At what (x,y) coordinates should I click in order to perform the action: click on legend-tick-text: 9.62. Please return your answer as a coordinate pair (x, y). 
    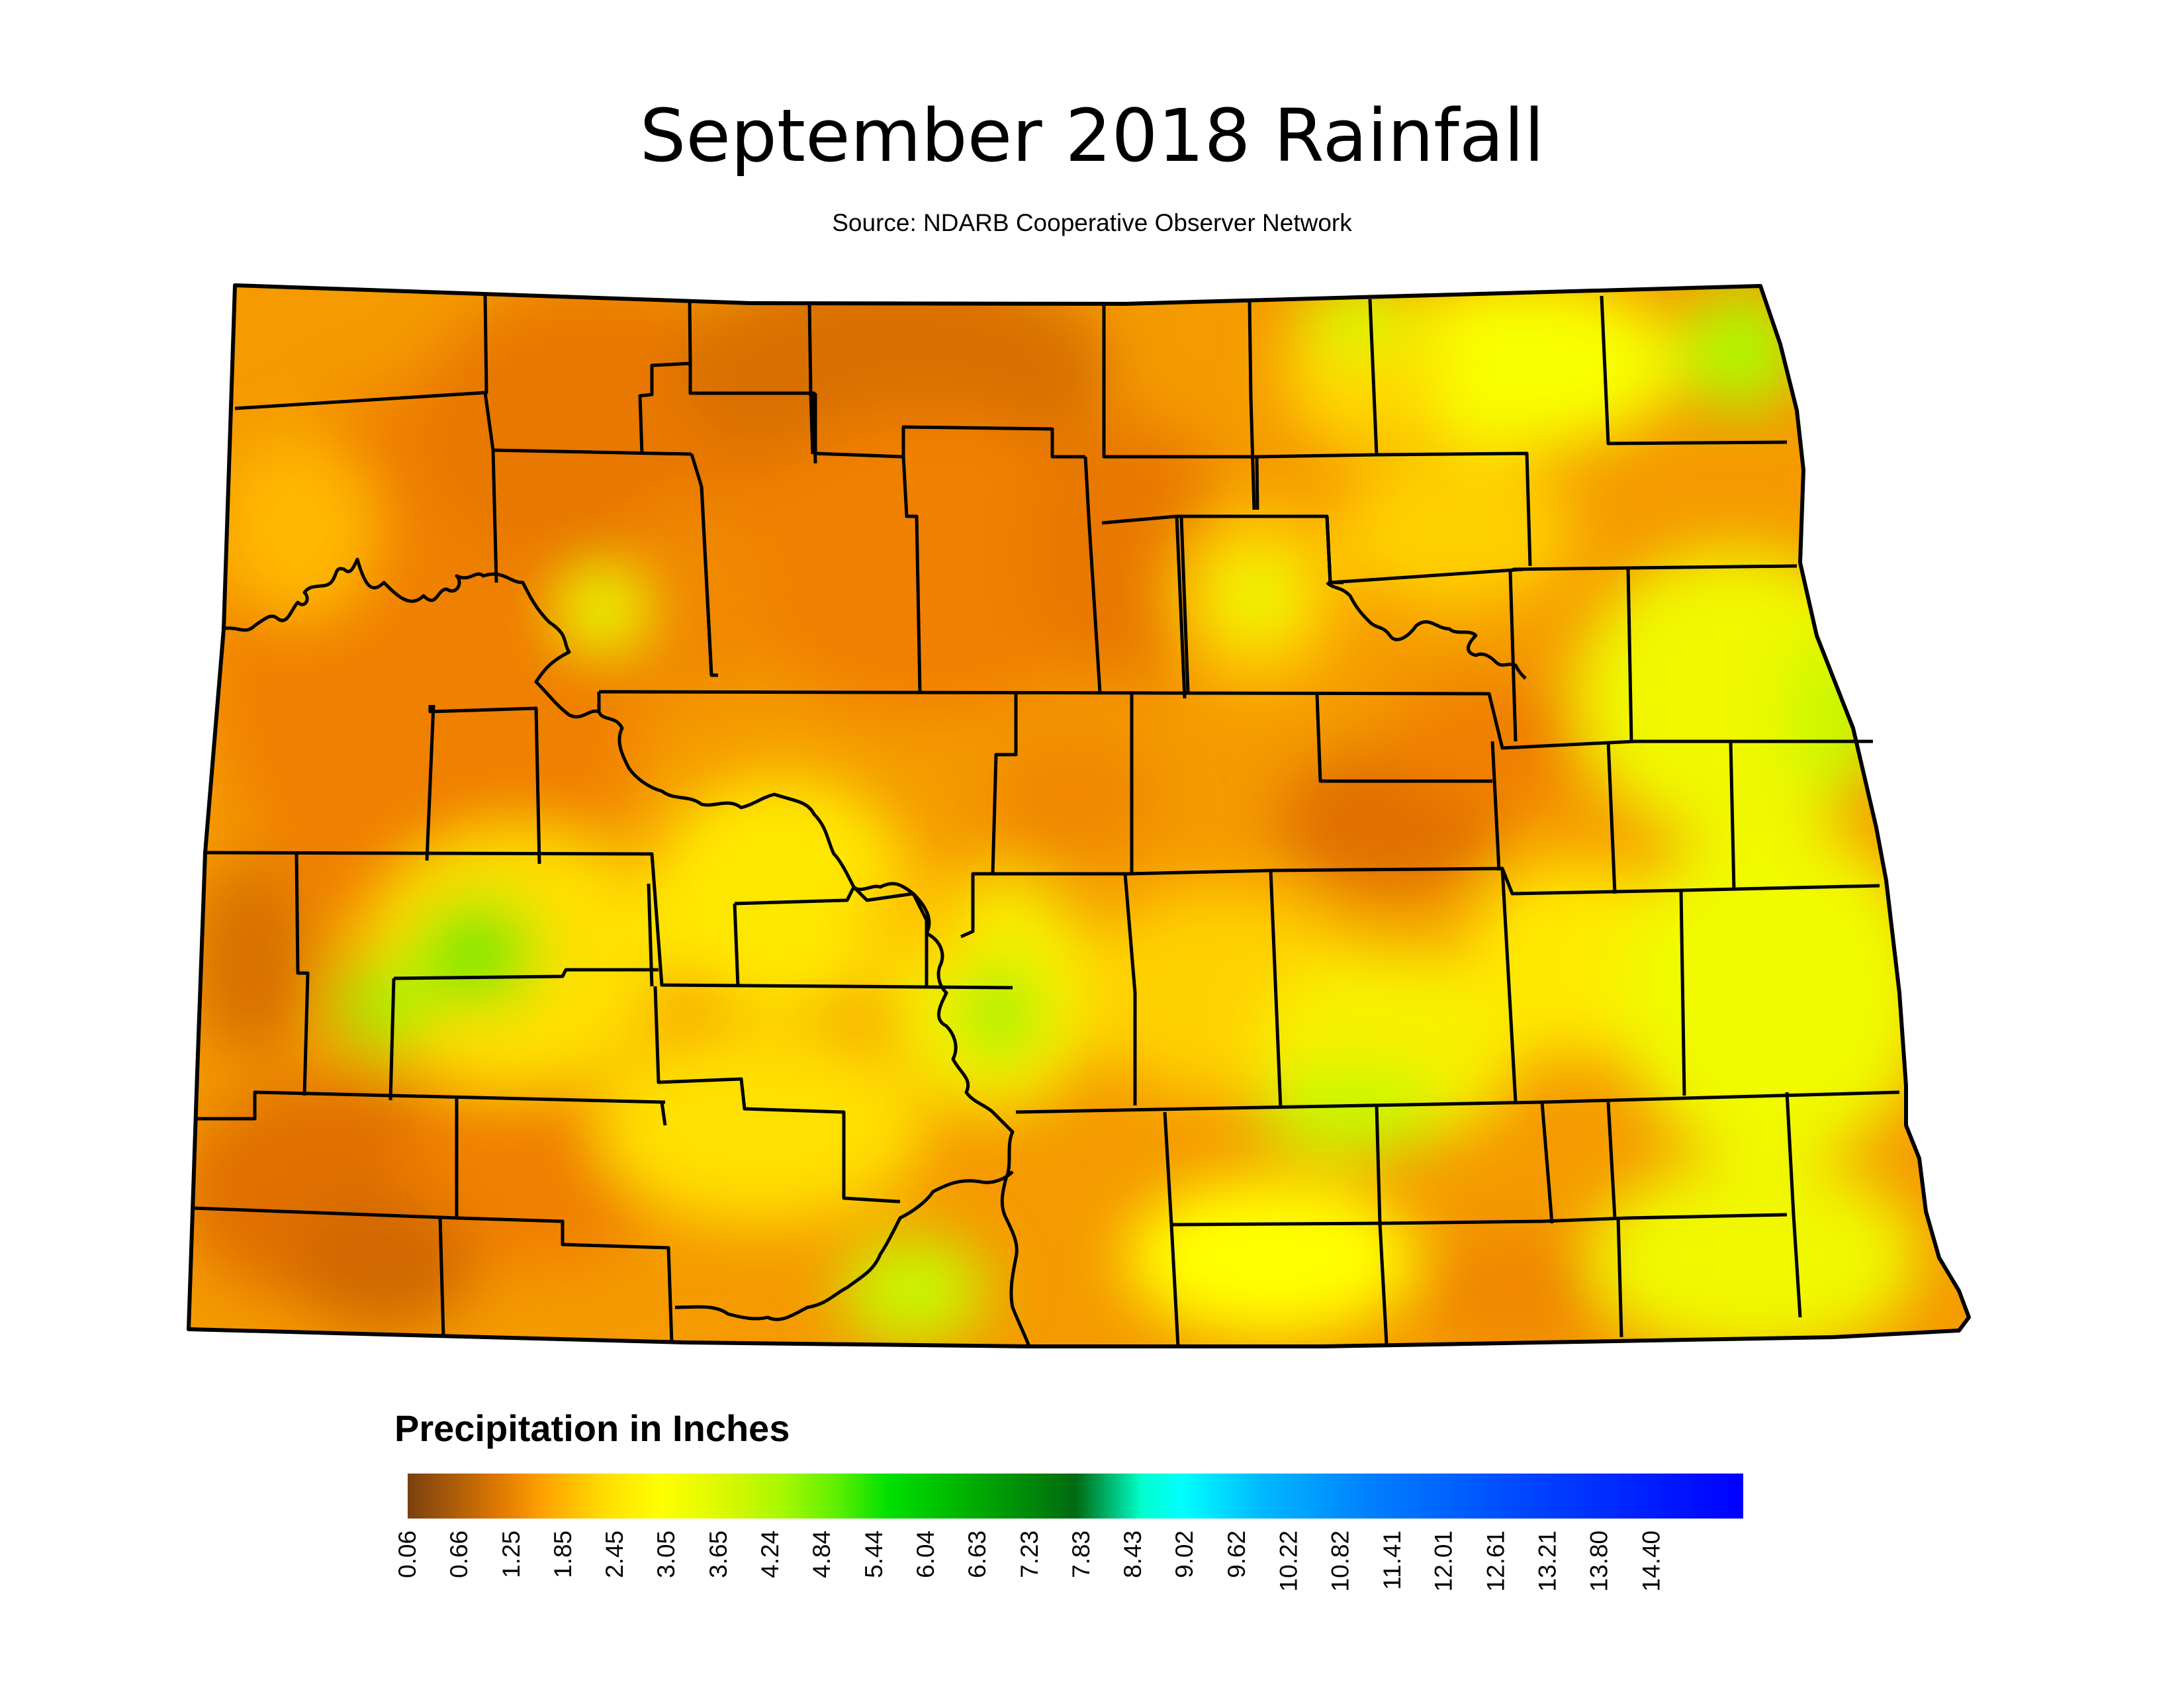
    Looking at the image, I should click on (1236, 1554).